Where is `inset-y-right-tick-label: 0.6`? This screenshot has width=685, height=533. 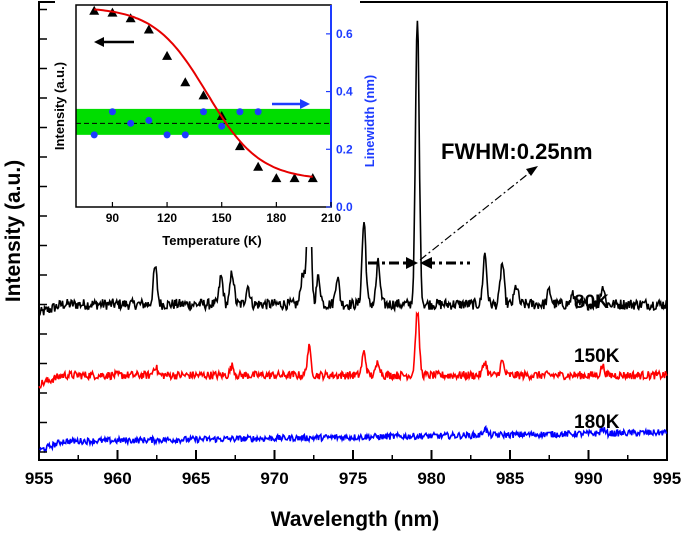
inset-y-right-tick-label: 0.6 is located at coordinates (344, 34).